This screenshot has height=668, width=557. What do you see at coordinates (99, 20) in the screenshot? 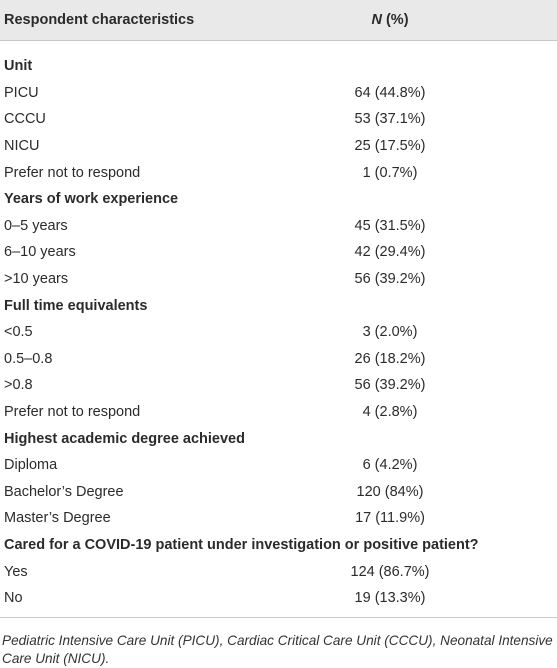
I see `header-cell: Respondent characteristics` at bounding box center [99, 20].